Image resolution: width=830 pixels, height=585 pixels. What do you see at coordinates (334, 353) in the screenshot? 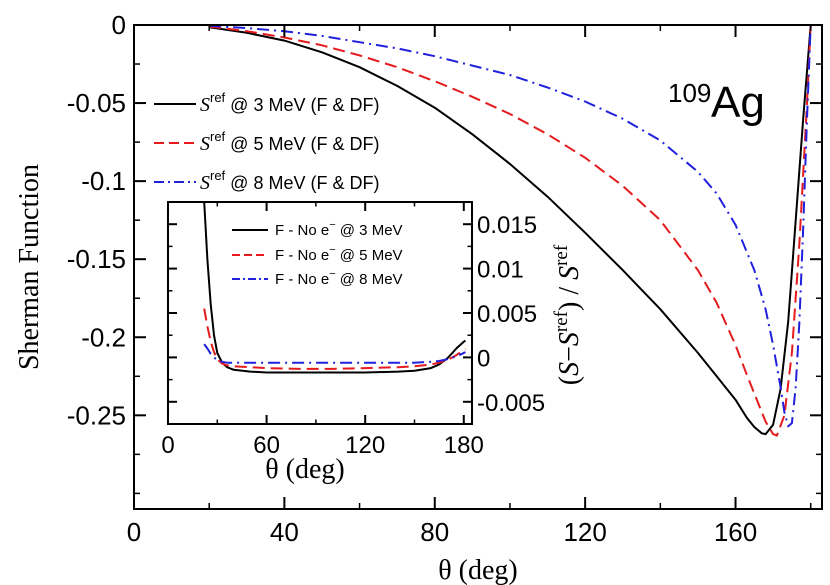
I see `inset-series-3-line` at bounding box center [334, 353].